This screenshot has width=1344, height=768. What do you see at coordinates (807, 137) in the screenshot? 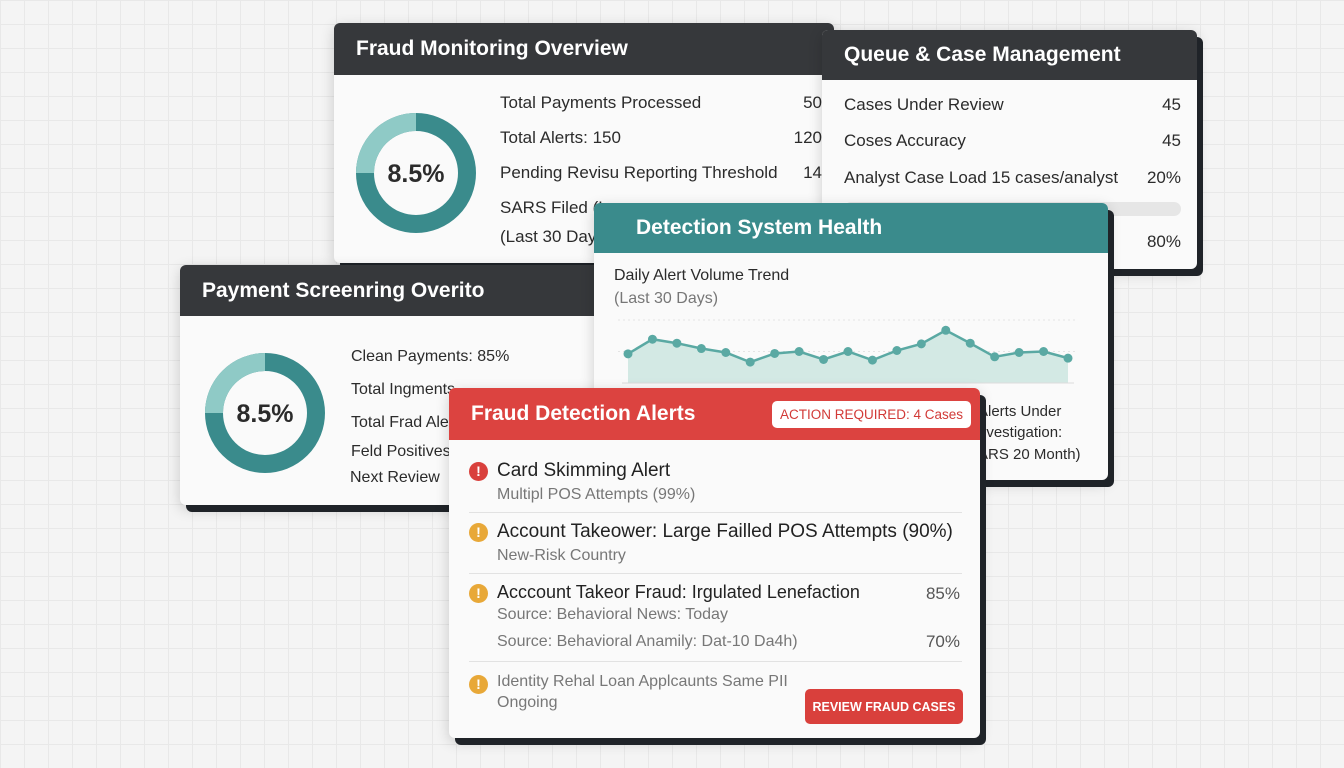
I see `stat-value: 120` at bounding box center [807, 137].